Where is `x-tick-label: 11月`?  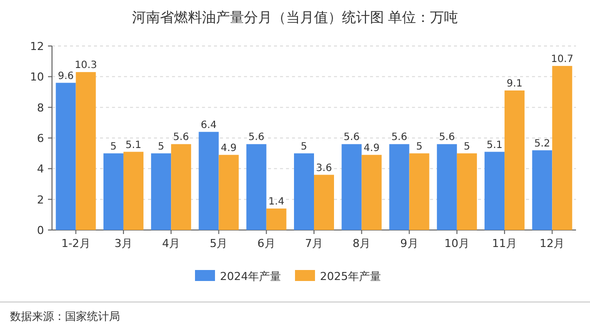 x-tick-label: 11月 is located at coordinates (505, 243).